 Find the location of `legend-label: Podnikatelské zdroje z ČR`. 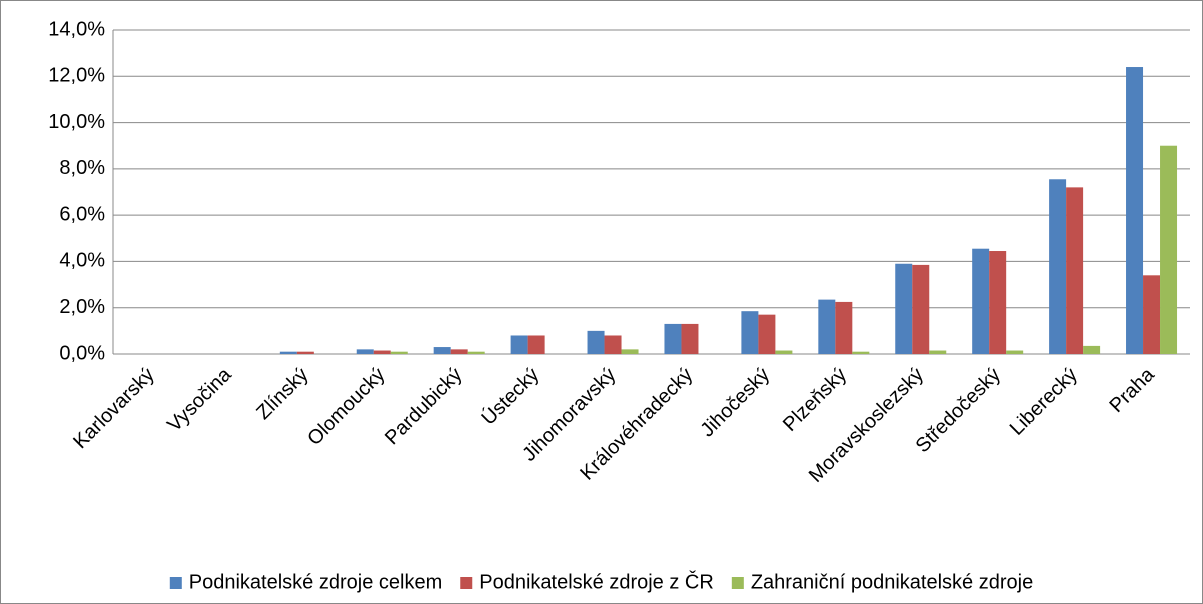

legend-label: Podnikatelské zdroje z ČR is located at coordinates (596, 581).